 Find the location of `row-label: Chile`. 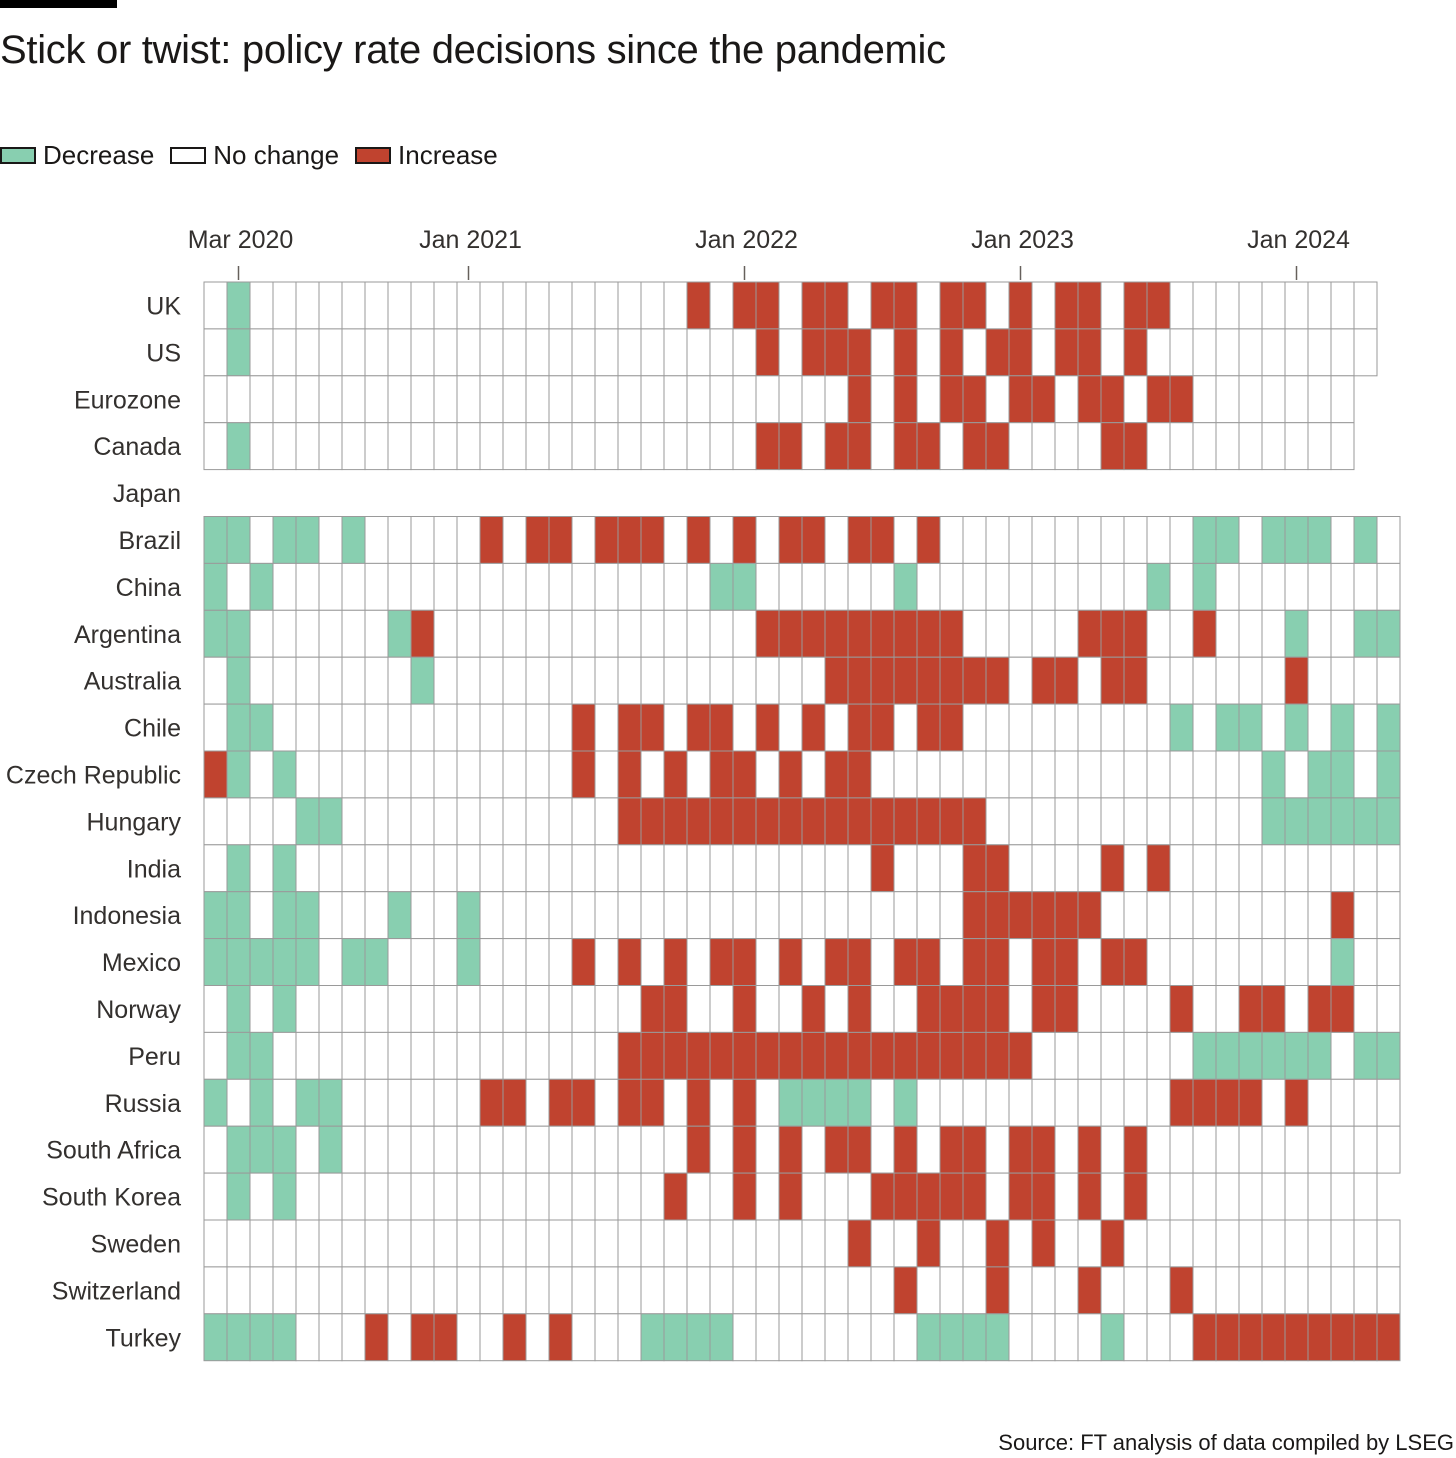

row-label: Chile is located at coordinates (152, 729).